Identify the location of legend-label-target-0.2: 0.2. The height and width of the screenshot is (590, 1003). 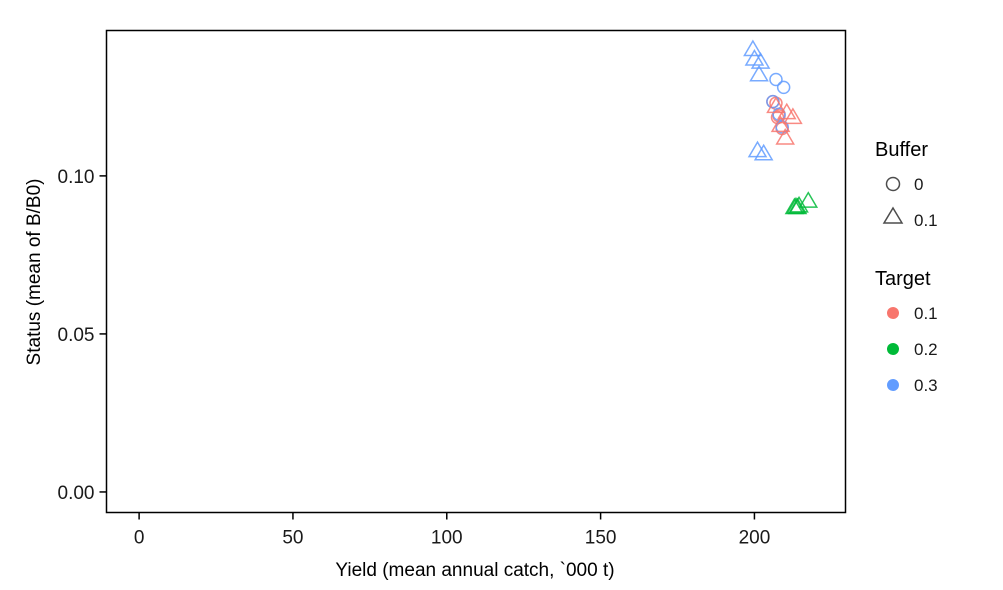
(926, 349).